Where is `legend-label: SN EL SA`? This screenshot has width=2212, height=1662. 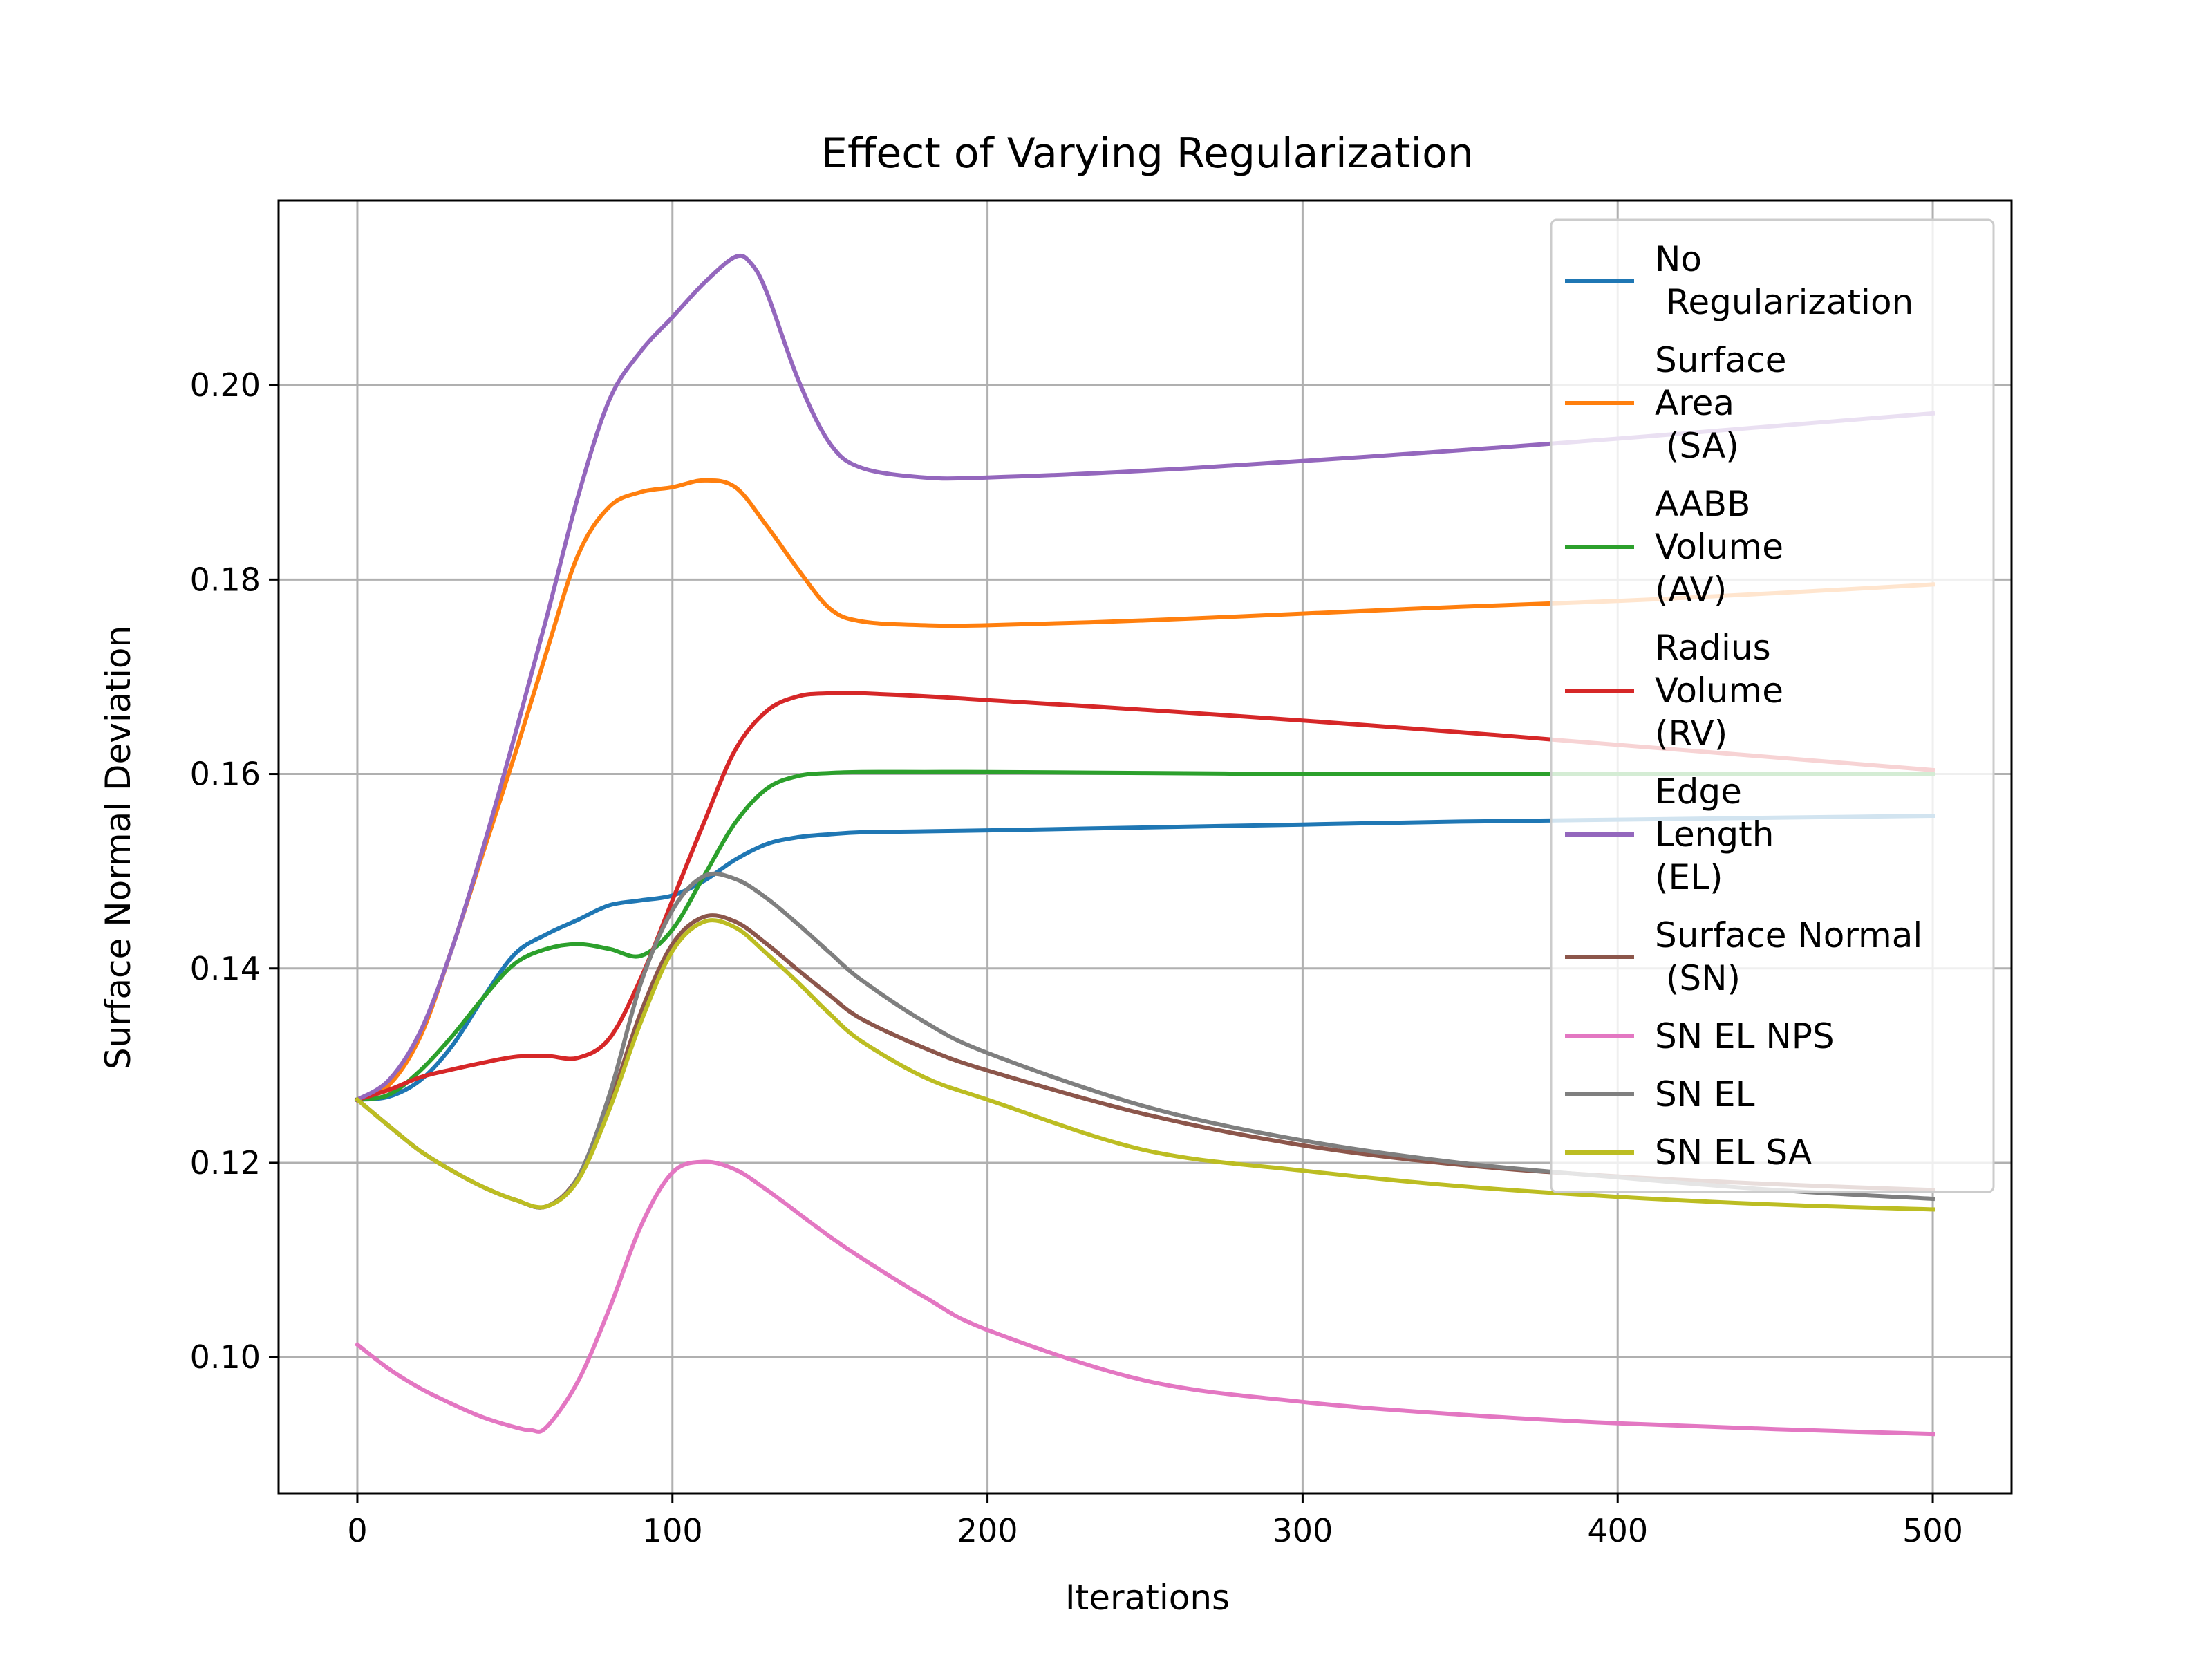
legend-label: SN EL SA is located at coordinates (1733, 1152).